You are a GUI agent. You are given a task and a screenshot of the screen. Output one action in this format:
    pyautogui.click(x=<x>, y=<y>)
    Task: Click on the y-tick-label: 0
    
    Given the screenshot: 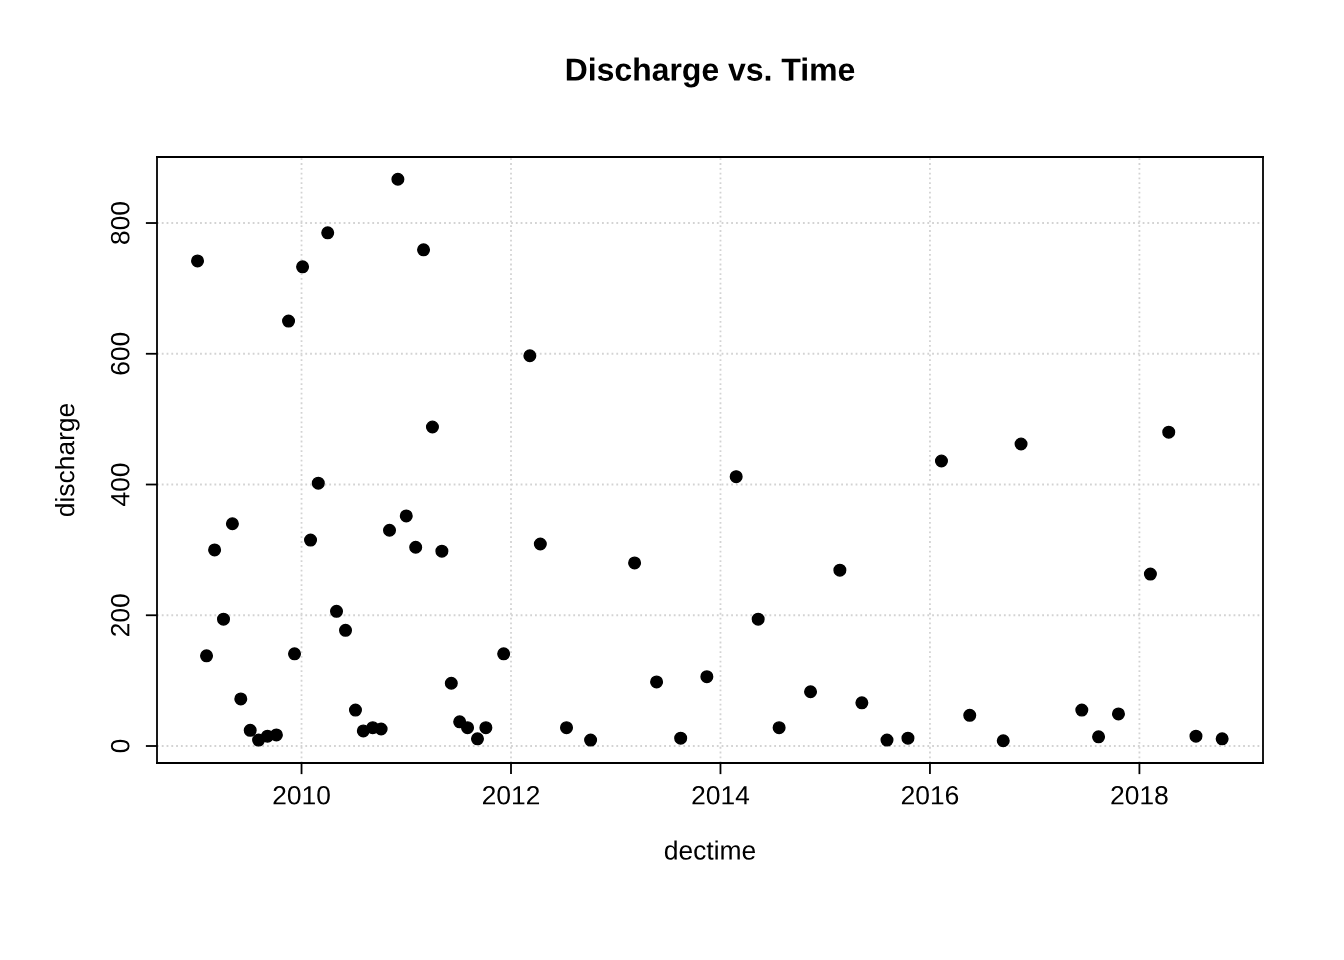 What is the action you would take?
    pyautogui.click(x=120, y=746)
    